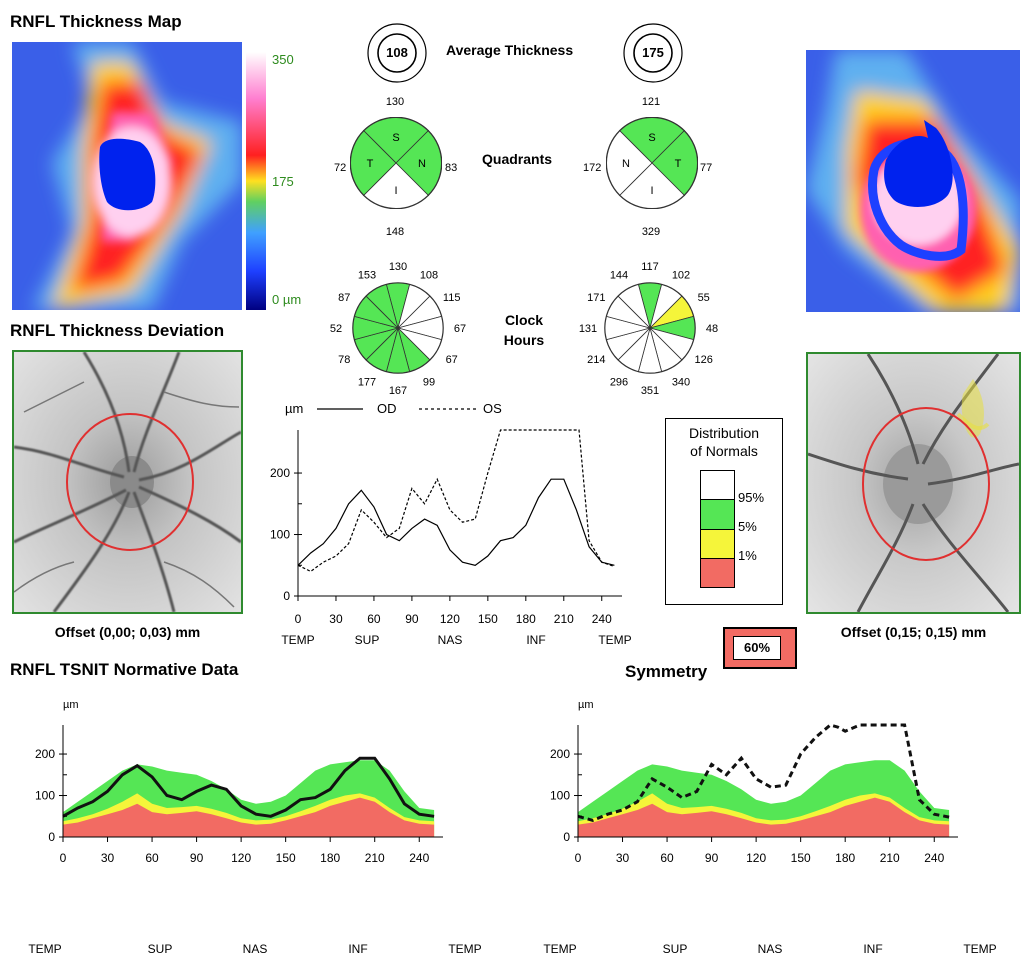 This screenshot has height=966, width=1021. Describe the element at coordinates (913, 181) in the screenshot. I see `os-thickness-map-image` at that location.